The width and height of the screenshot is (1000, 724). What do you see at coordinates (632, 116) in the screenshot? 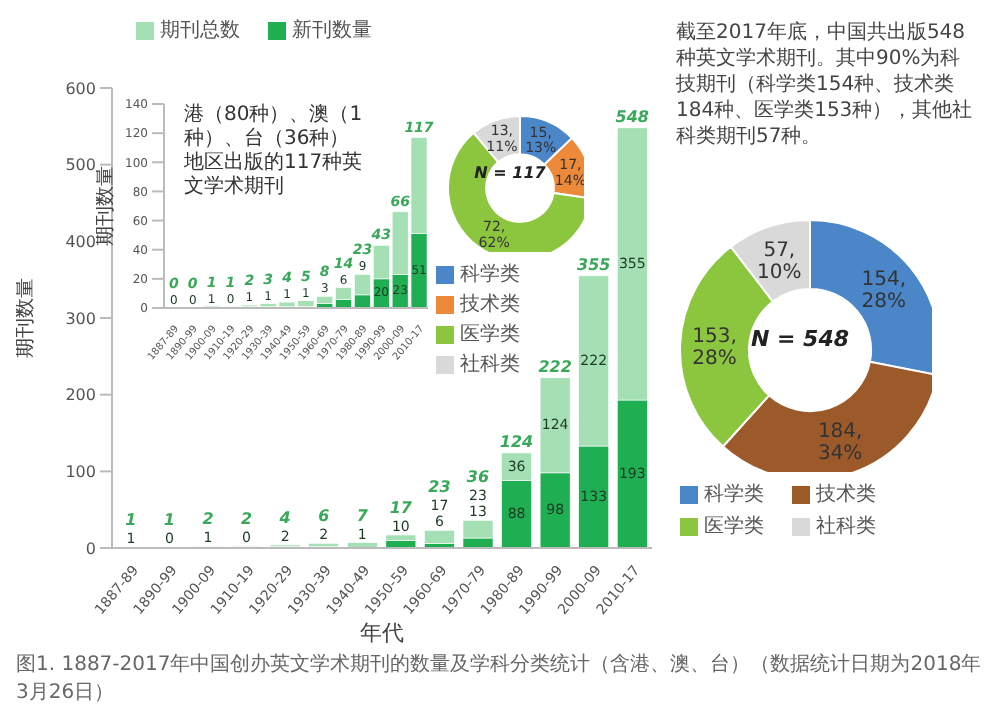
I see `total-label: 548` at bounding box center [632, 116].